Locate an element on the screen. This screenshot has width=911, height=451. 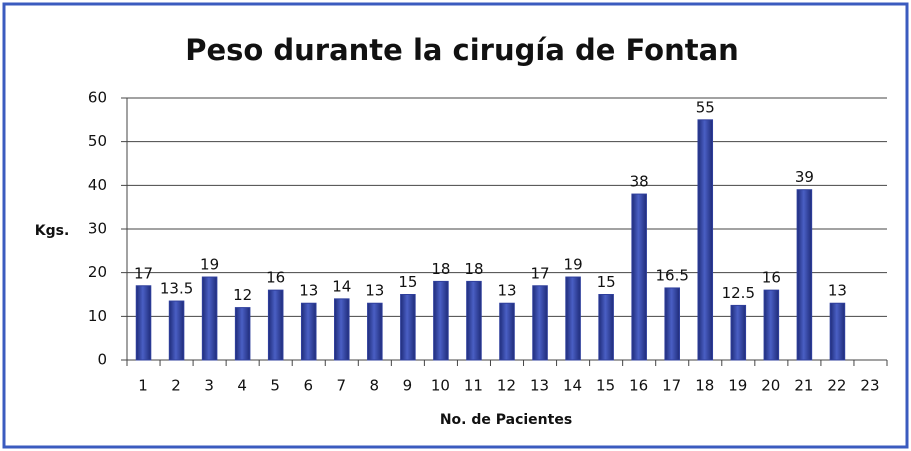
y-tick-label: 60 is located at coordinates (97, 98).